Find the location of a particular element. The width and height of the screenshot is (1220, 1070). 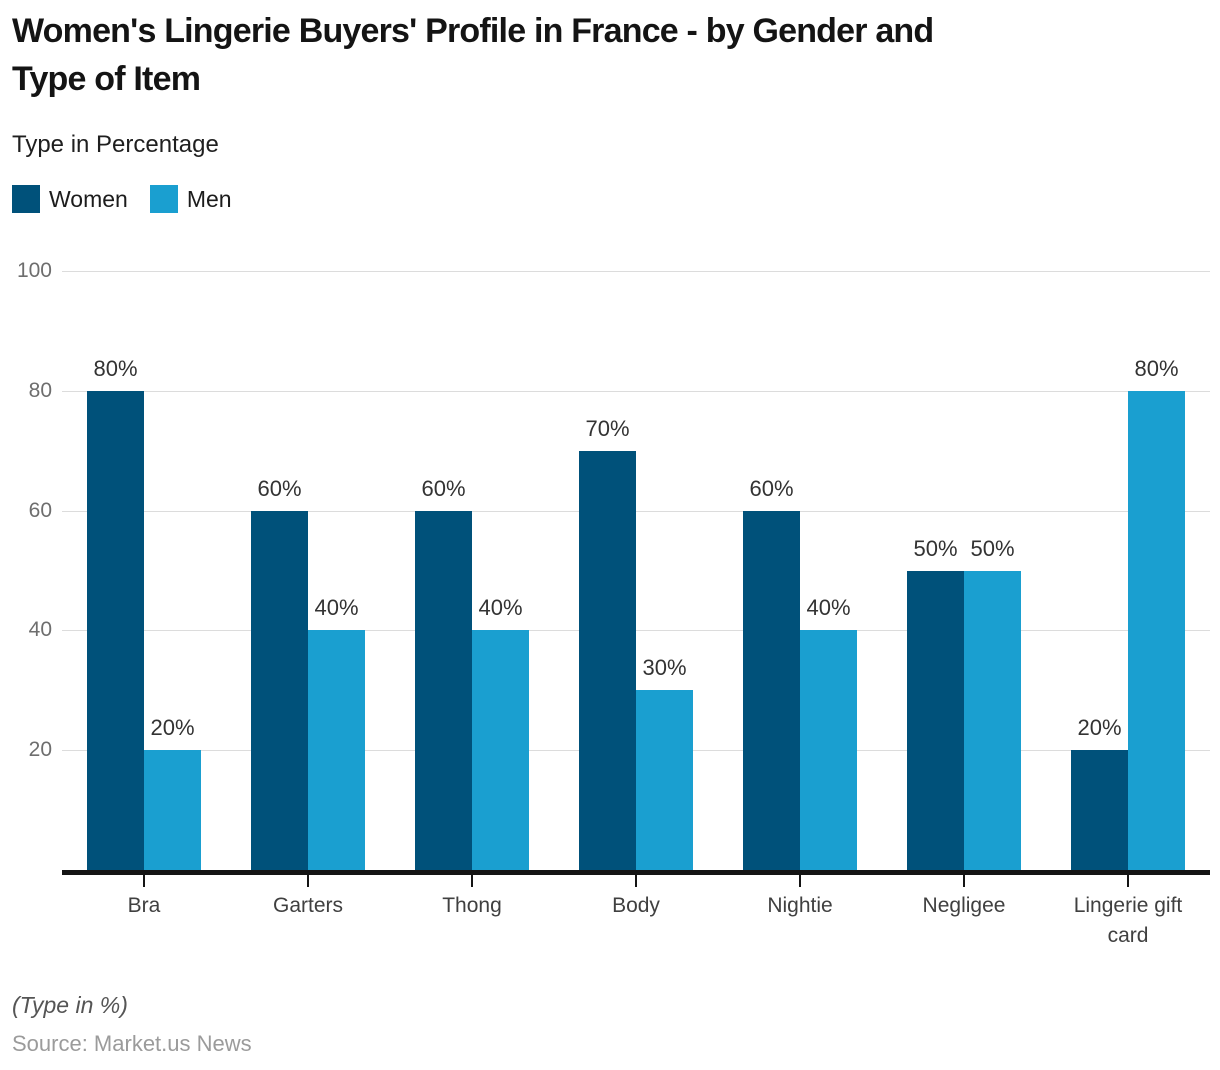

value-label-women-garters: 60% is located at coordinates (279, 488).